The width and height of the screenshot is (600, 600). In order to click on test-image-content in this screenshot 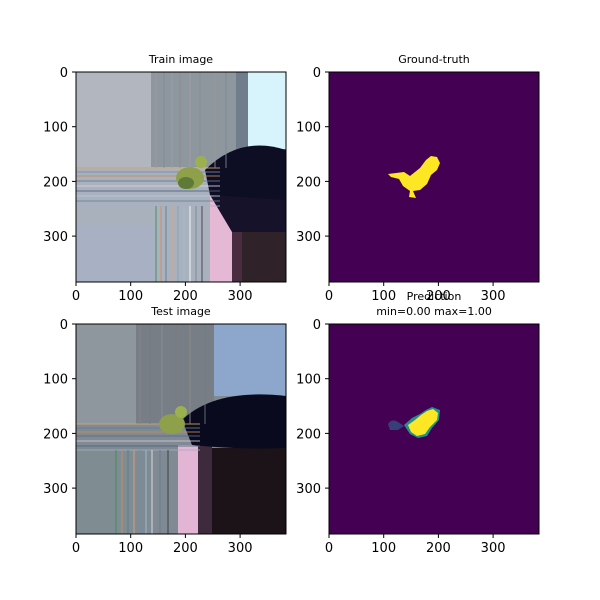, I will do `click(181, 429)`.